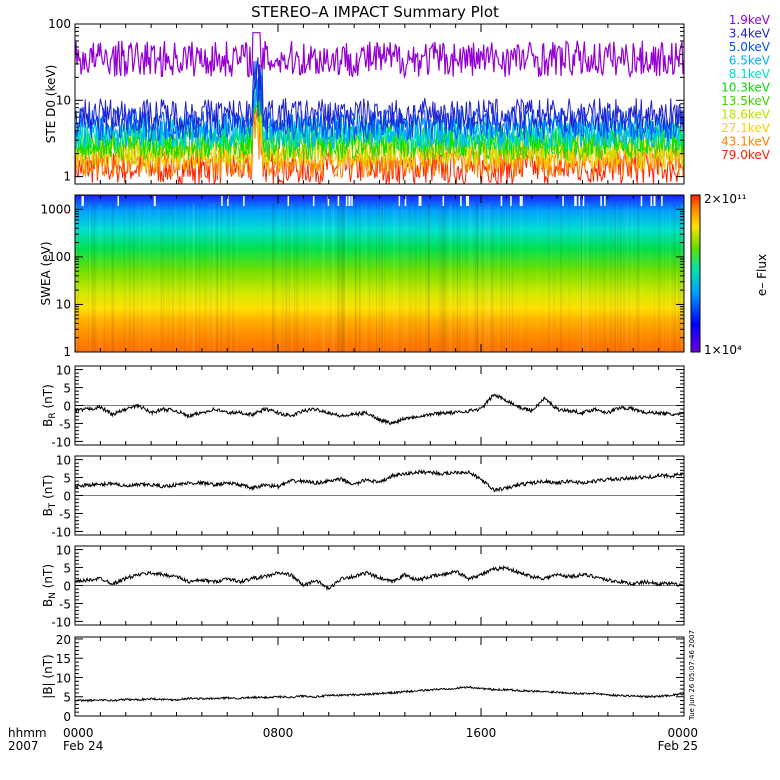 The width and height of the screenshot is (780, 780). I want to click on legend-entry: 8.1keV, so click(750, 74).